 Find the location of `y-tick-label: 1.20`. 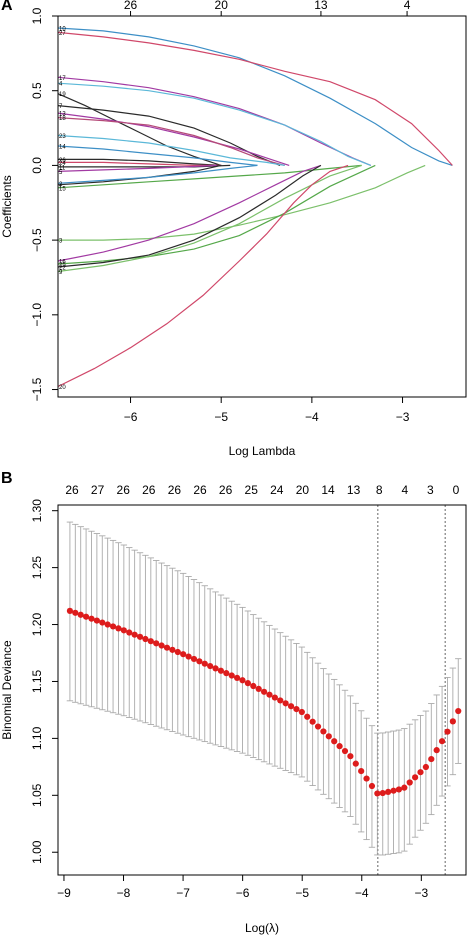

y-tick-label: 1.20 is located at coordinates (37, 625).